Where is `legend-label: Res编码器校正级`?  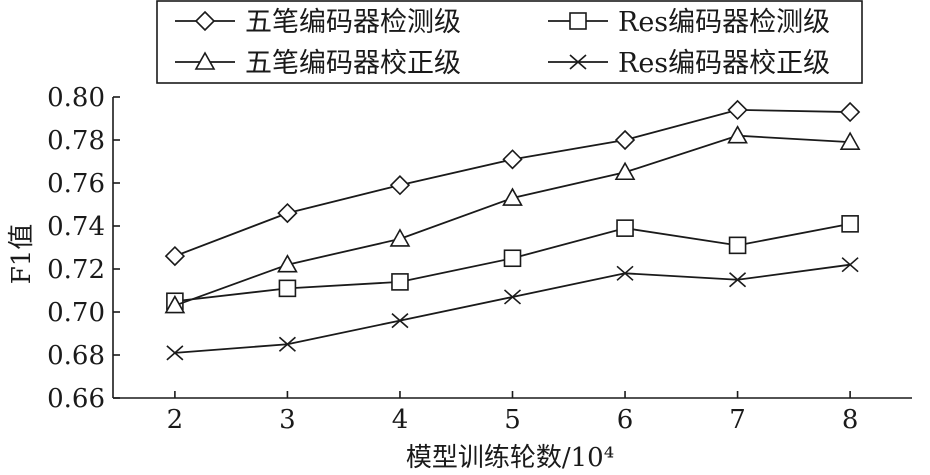
legend-label: Res编码器校正级 is located at coordinates (724, 63).